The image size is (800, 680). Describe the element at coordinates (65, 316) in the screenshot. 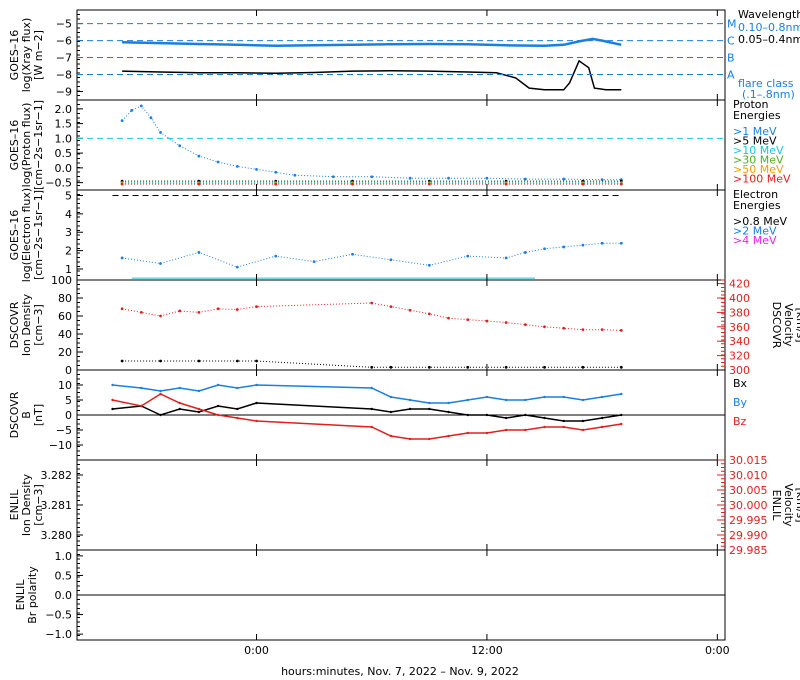

I see `y-tick-label: 60` at that location.